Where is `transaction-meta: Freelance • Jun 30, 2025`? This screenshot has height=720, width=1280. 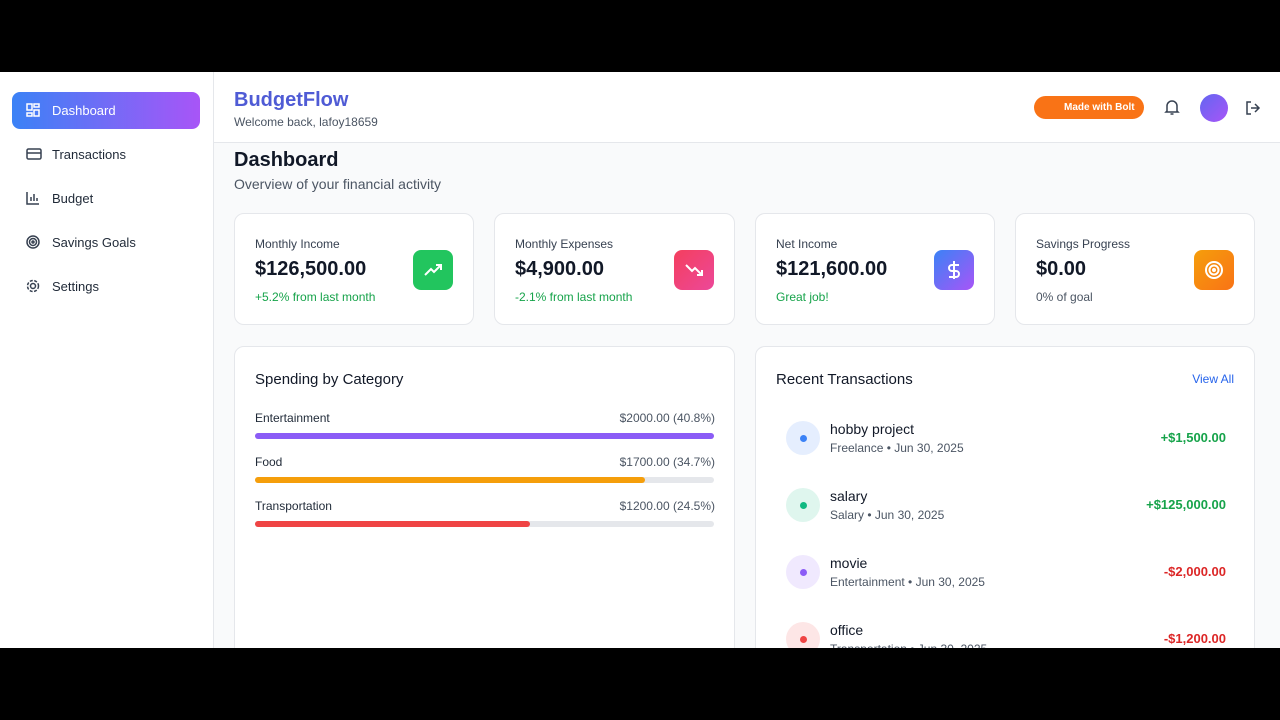
transaction-meta: Freelance • Jun 30, 2025 is located at coordinates (897, 448).